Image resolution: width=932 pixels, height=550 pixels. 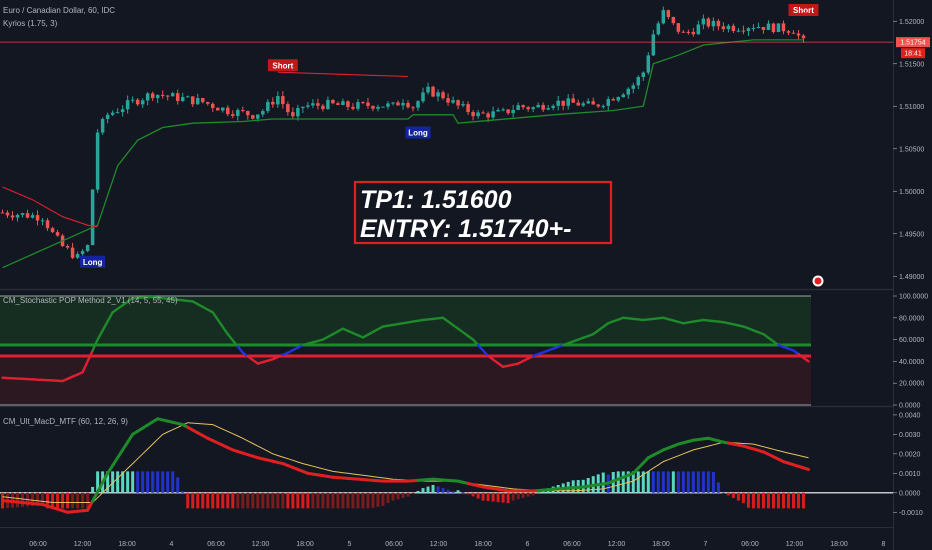 I want to click on annotation-box, so click(x=483, y=212).